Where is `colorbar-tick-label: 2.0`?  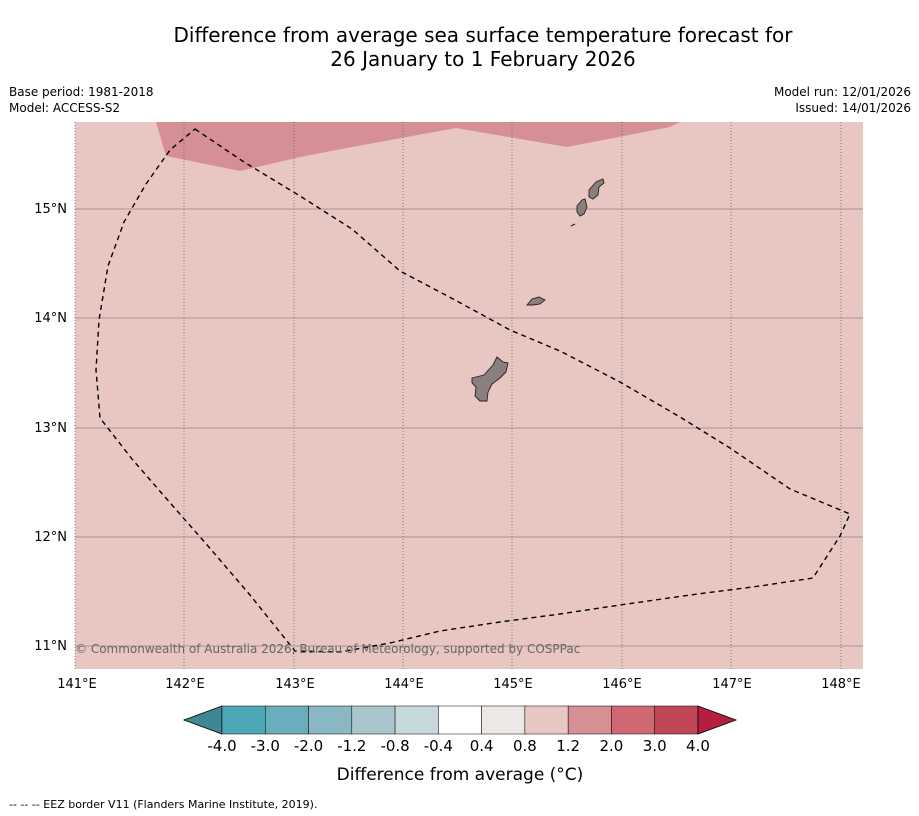
colorbar-tick-label: 2.0 is located at coordinates (612, 746).